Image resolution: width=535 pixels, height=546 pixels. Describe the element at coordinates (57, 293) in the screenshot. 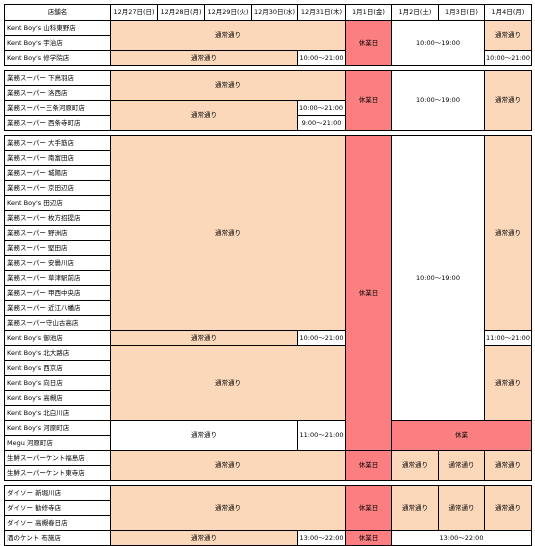

I see `store-name: 業務スーパー 甲西中央店` at that location.